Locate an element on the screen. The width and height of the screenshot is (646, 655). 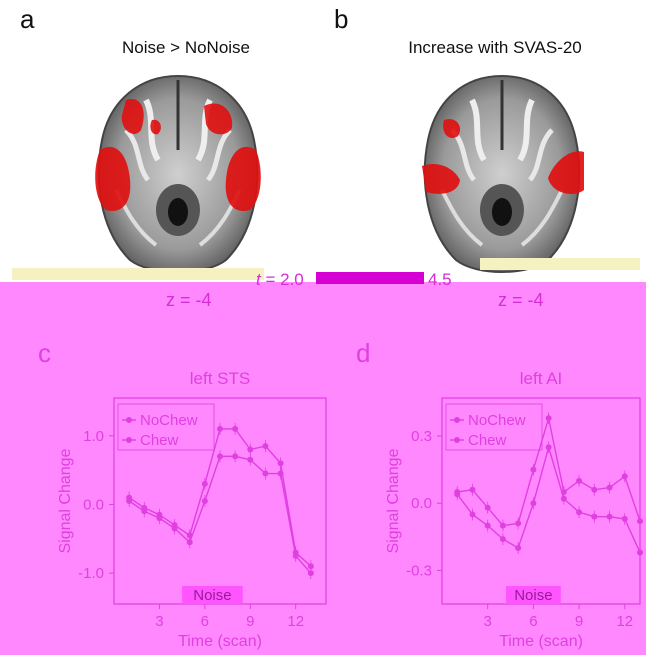
y-tick-label: -0.3 is located at coordinates (419, 570).